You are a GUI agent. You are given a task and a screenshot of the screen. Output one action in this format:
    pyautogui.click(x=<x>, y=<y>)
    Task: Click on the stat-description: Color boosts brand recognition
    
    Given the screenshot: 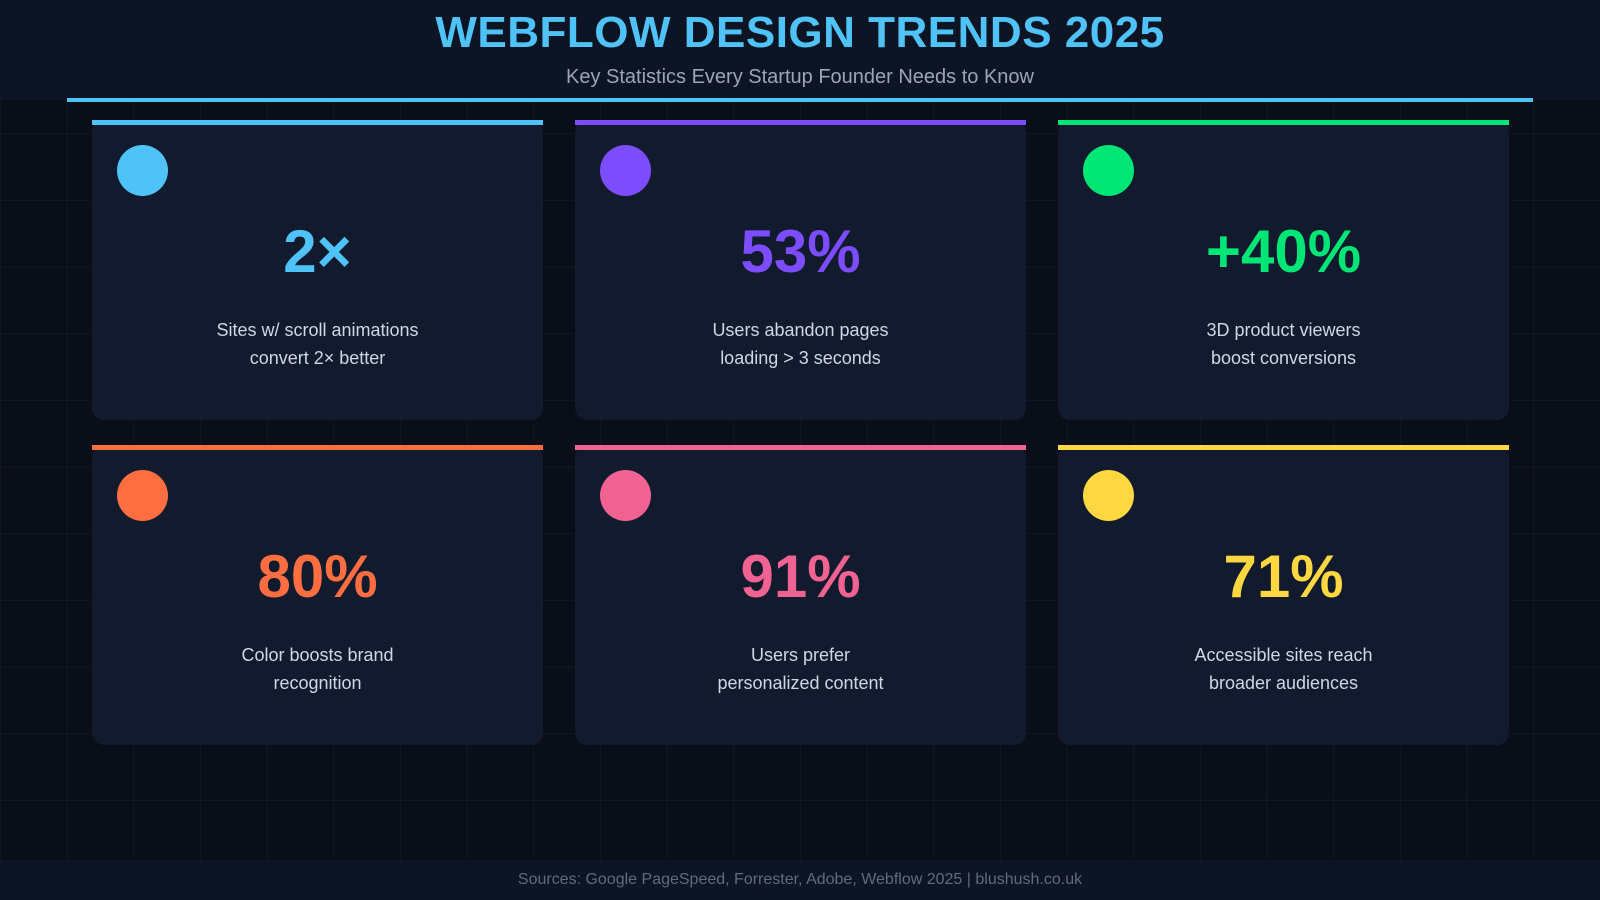 What is the action you would take?
    pyautogui.click(x=317, y=669)
    